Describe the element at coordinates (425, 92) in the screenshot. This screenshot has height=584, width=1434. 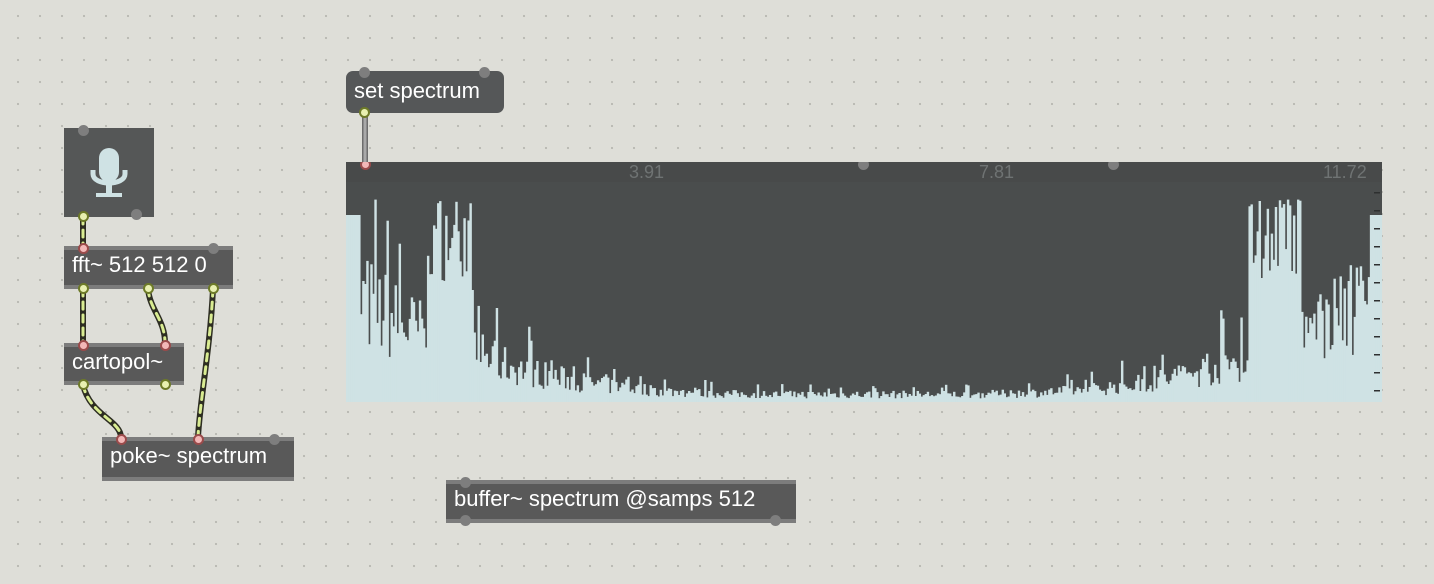
I see `set-spectrum-message: set spectrum` at that location.